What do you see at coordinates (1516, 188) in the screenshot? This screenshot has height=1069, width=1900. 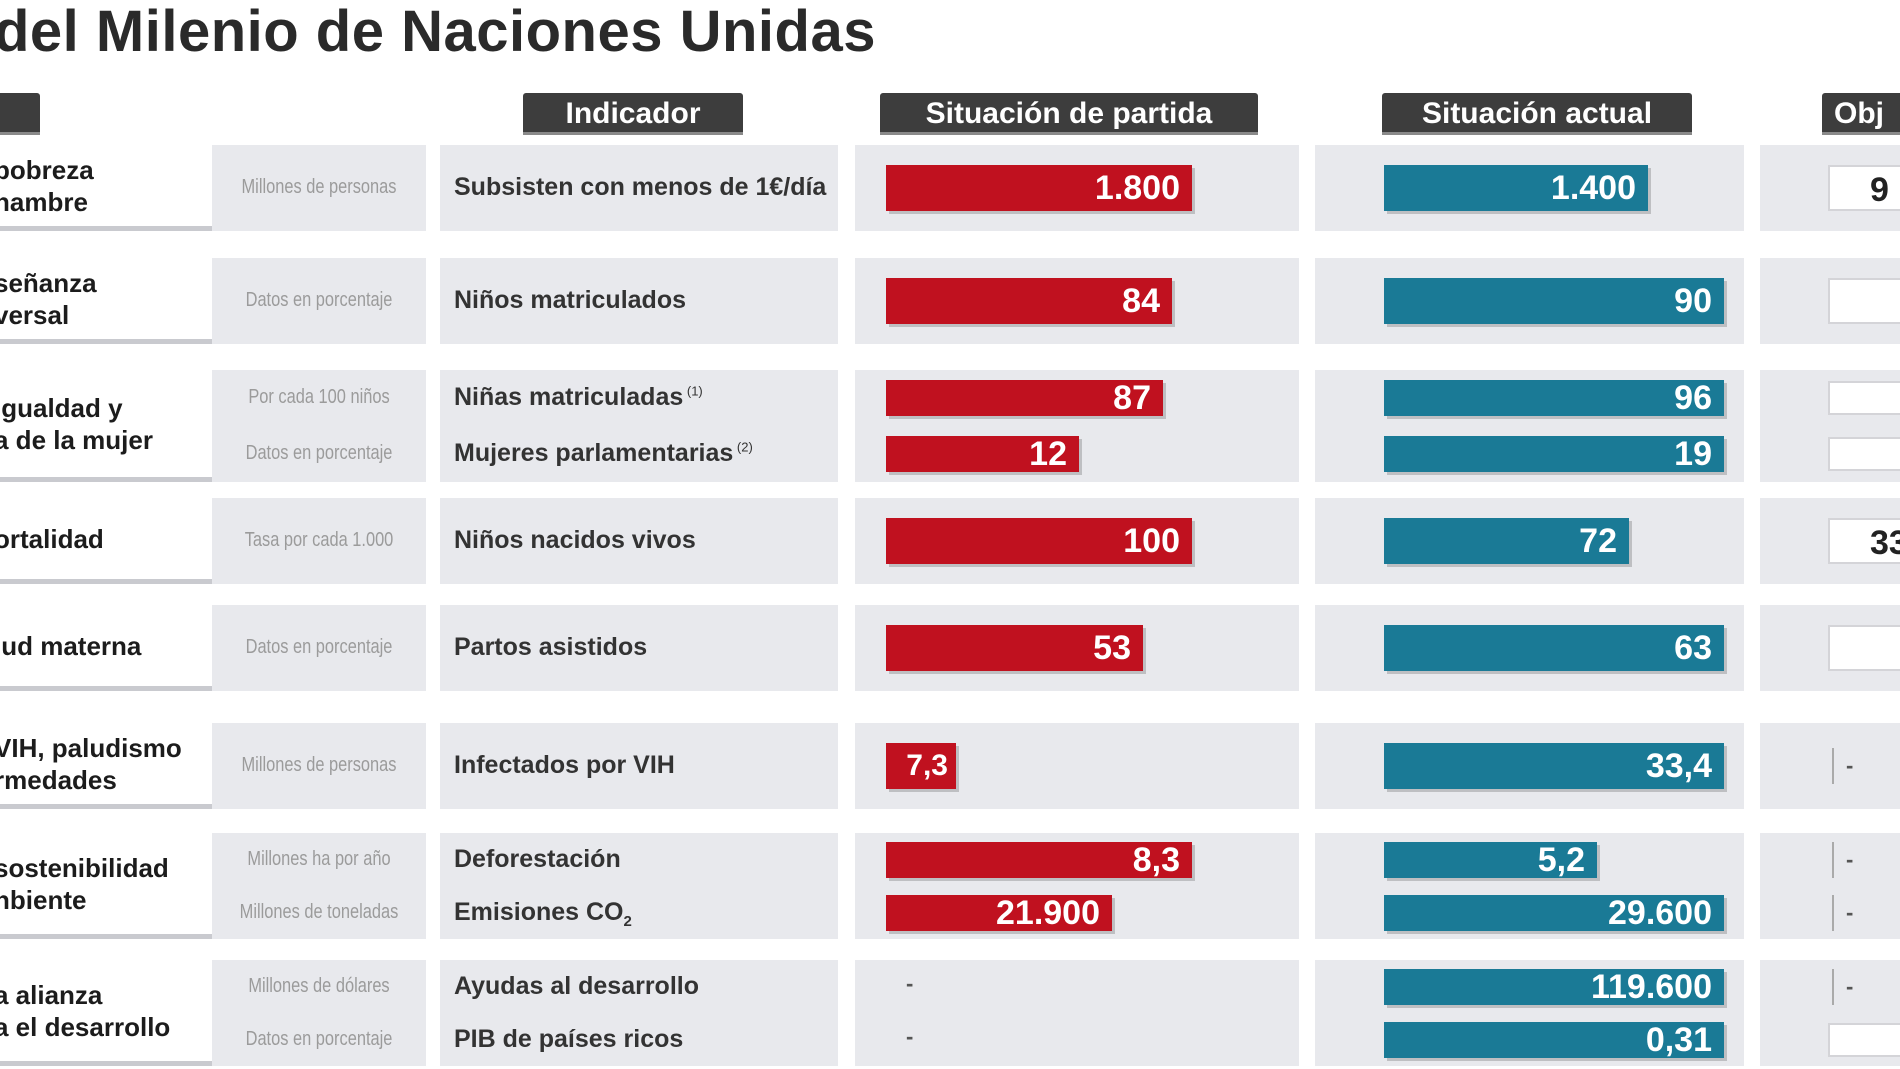 I see `current-bar: 1.400` at bounding box center [1516, 188].